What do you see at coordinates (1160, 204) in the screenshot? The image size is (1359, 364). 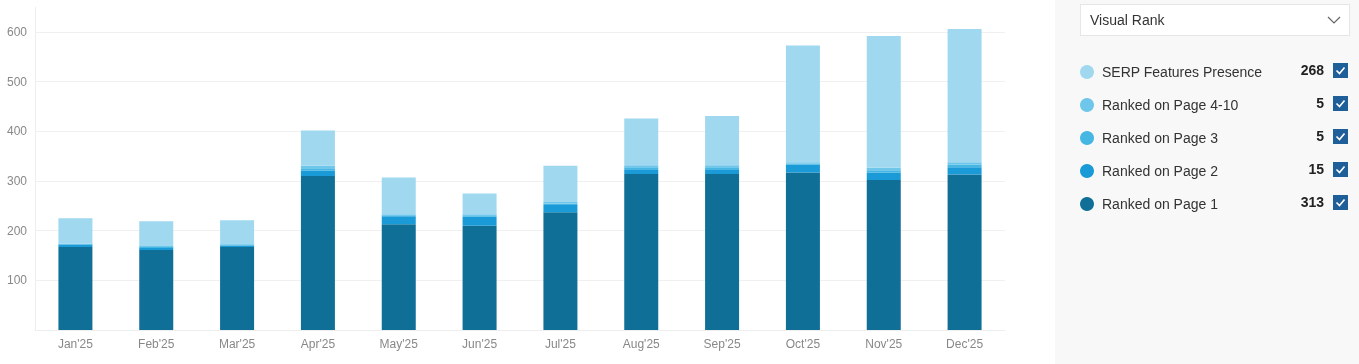 I see `legend-label: Ranked on Page 1` at bounding box center [1160, 204].